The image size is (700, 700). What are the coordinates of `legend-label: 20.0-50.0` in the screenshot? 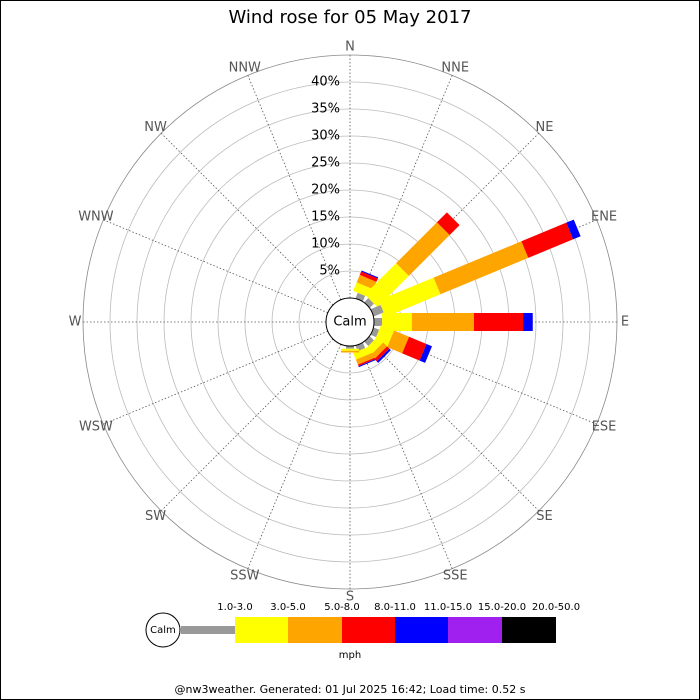 It's located at (556, 607).